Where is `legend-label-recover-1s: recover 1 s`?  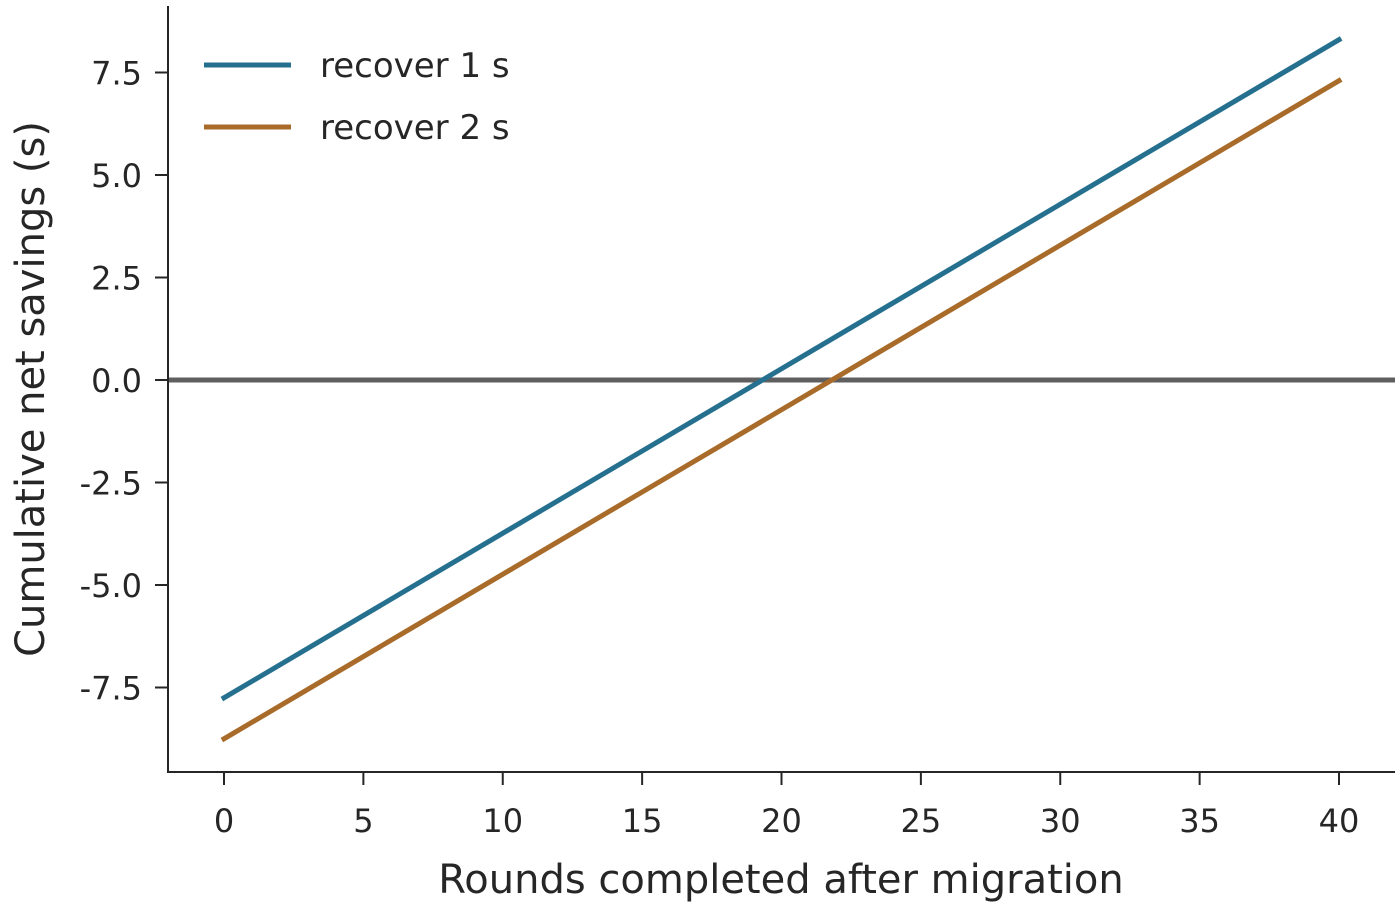
legend-label-recover-1s: recover 1 s is located at coordinates (415, 66).